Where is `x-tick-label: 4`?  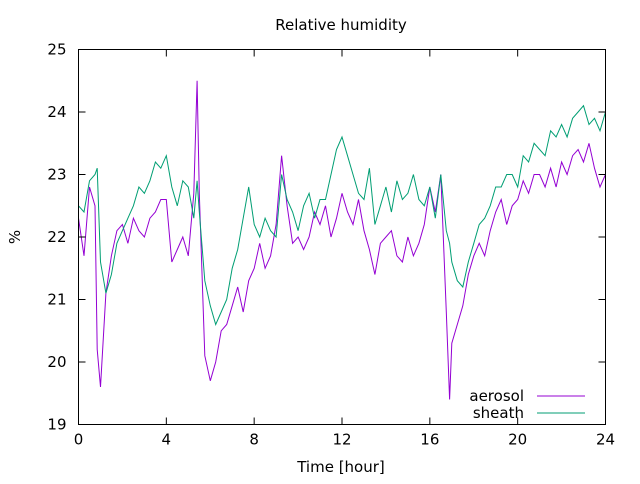 x-tick-label: 4 is located at coordinates (167, 440).